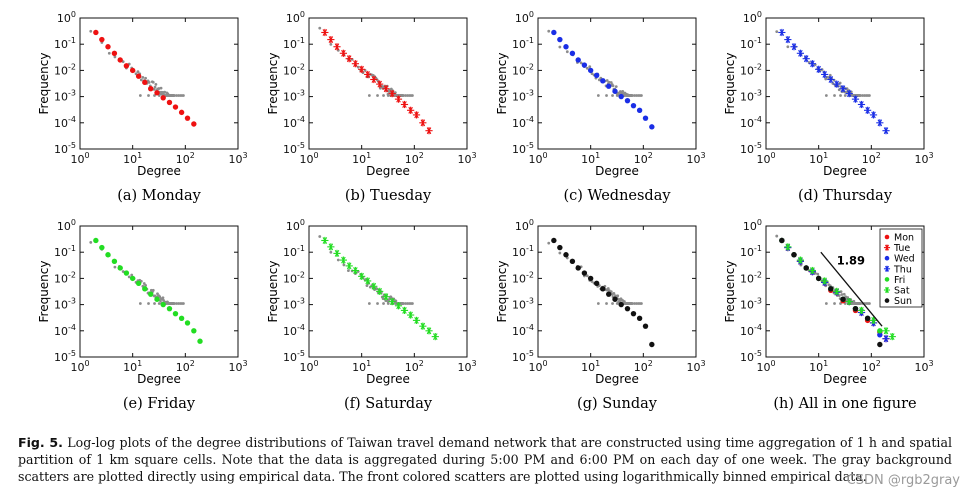 Image resolution: width=970 pixels, height=492 pixels. What do you see at coordinates (627, 100) in the screenshot?
I see `data-point-wed` at bounding box center [627, 100].